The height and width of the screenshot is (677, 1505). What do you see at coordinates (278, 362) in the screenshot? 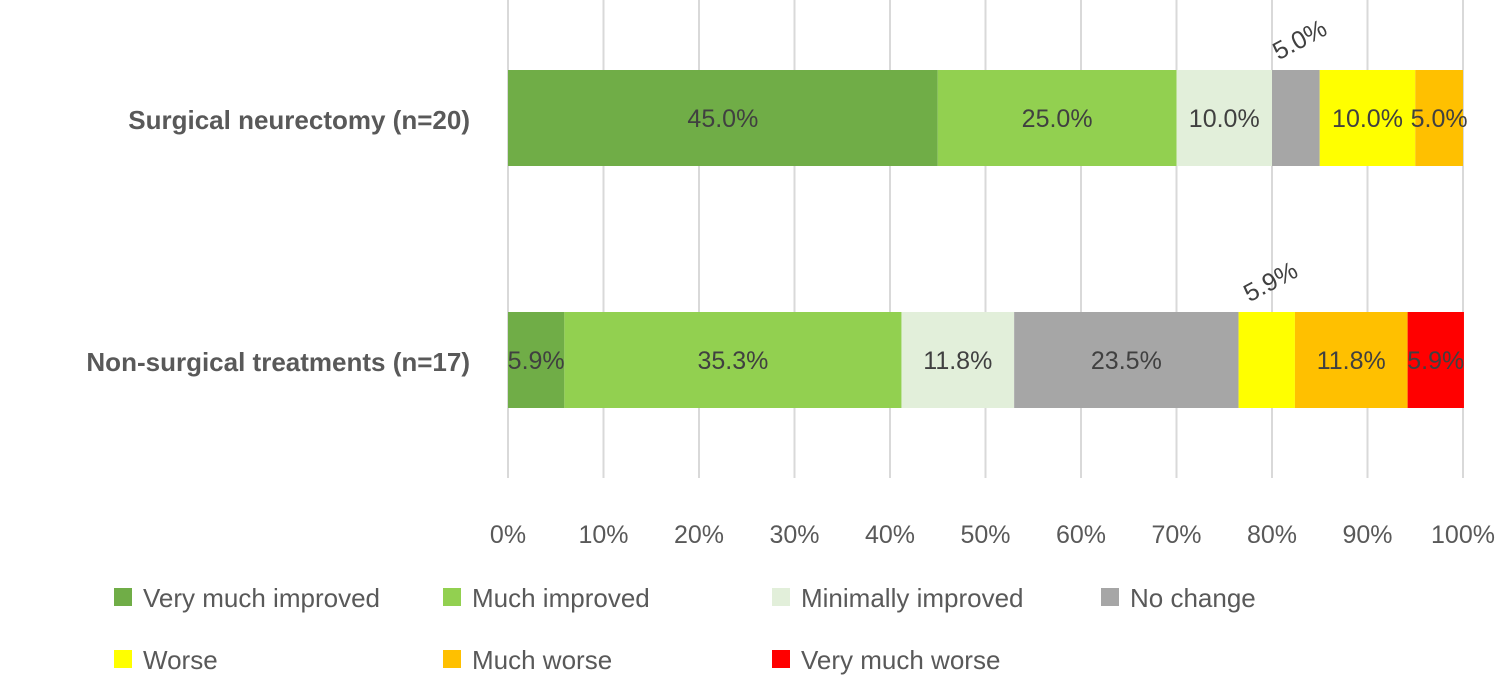
I see `category-label: Non-surgical treatments (n=17)` at bounding box center [278, 362].